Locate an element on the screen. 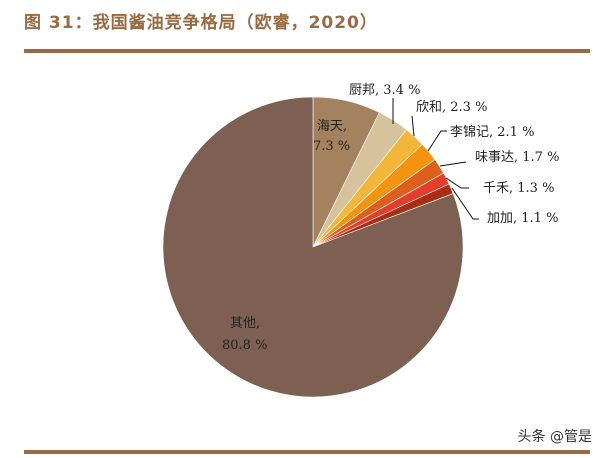 Image resolution: width=614 pixels, height=458 pixels. label-xinhe: 欣和, 2.3 % is located at coordinates (451, 107).